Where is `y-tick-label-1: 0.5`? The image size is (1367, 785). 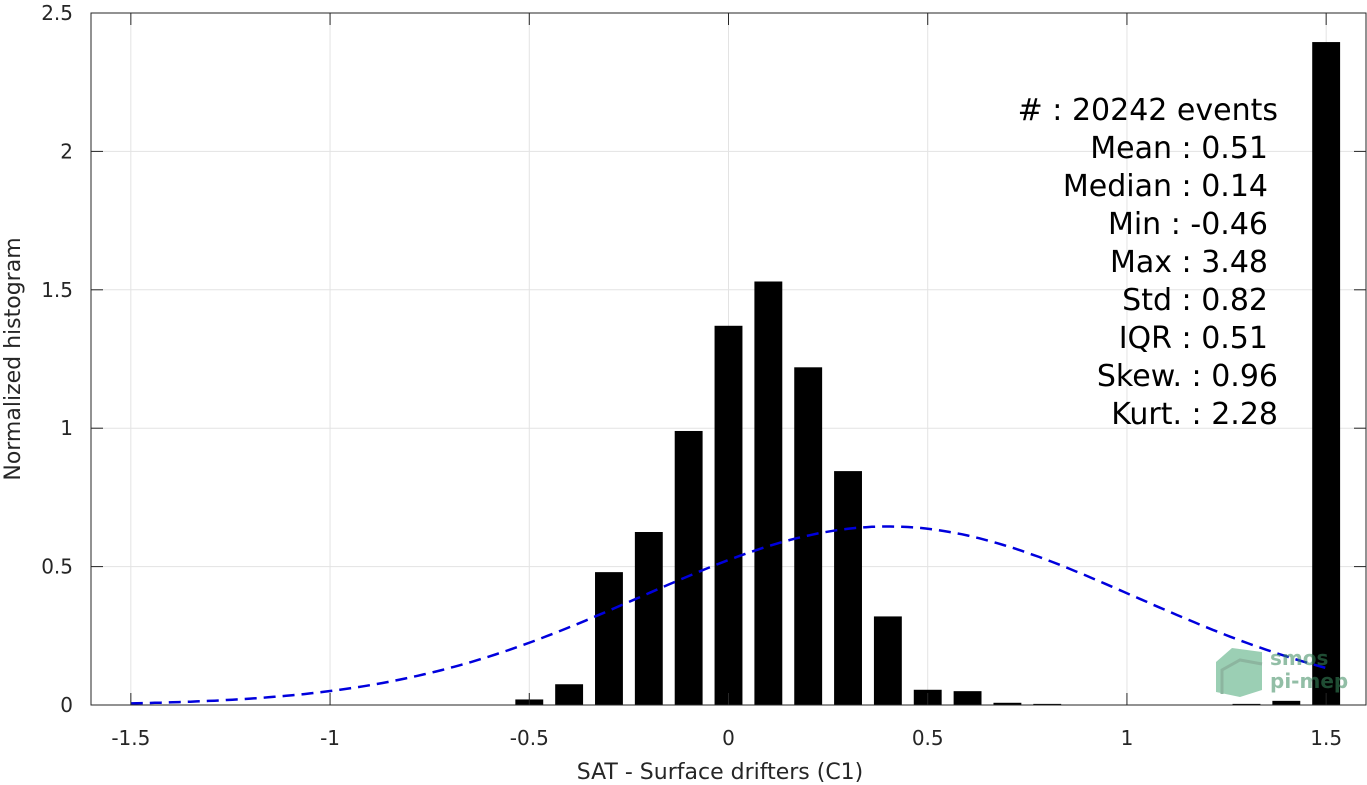
y-tick-label-1: 0.5 is located at coordinates (57, 567).